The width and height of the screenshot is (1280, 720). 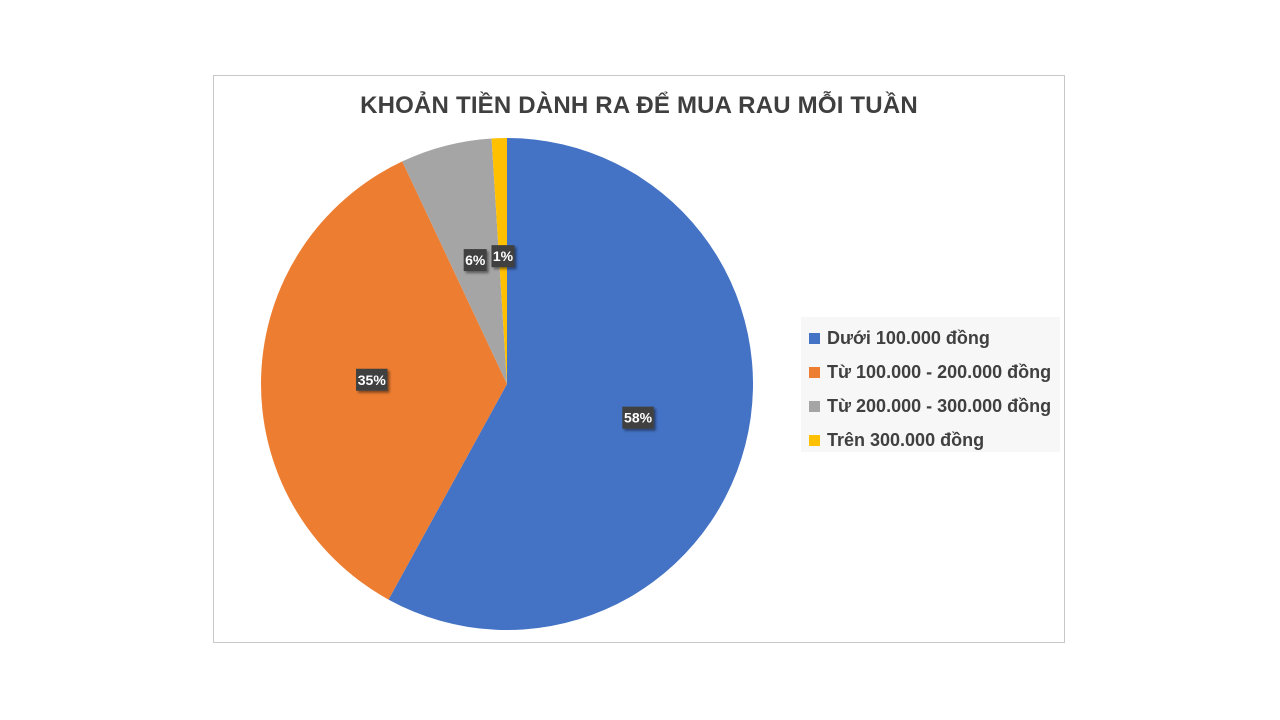 I want to click on pie-slice-200k-300k, so click(x=454, y=261).